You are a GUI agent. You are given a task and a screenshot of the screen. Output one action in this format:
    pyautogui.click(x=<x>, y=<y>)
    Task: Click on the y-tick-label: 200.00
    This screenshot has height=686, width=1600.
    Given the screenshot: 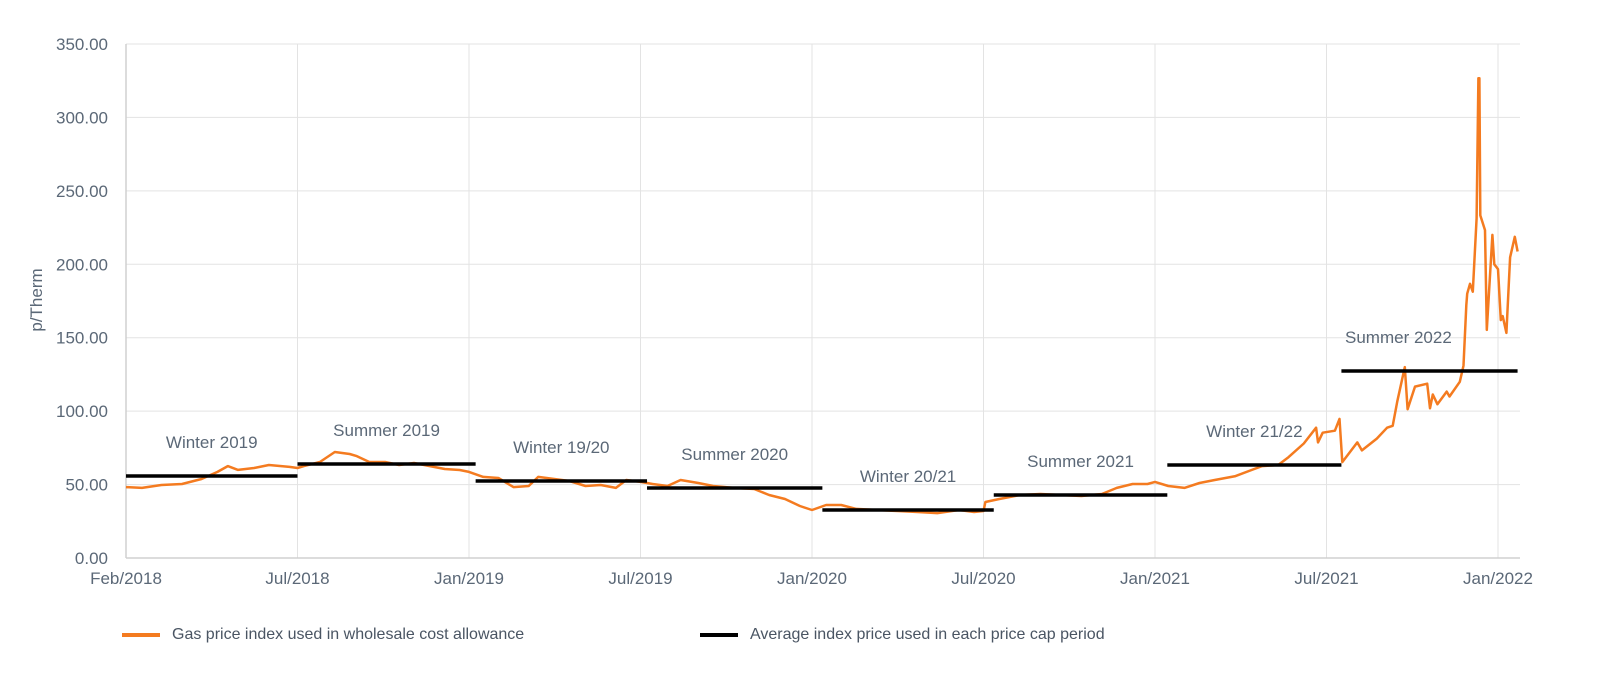 What is the action you would take?
    pyautogui.click(x=82, y=264)
    